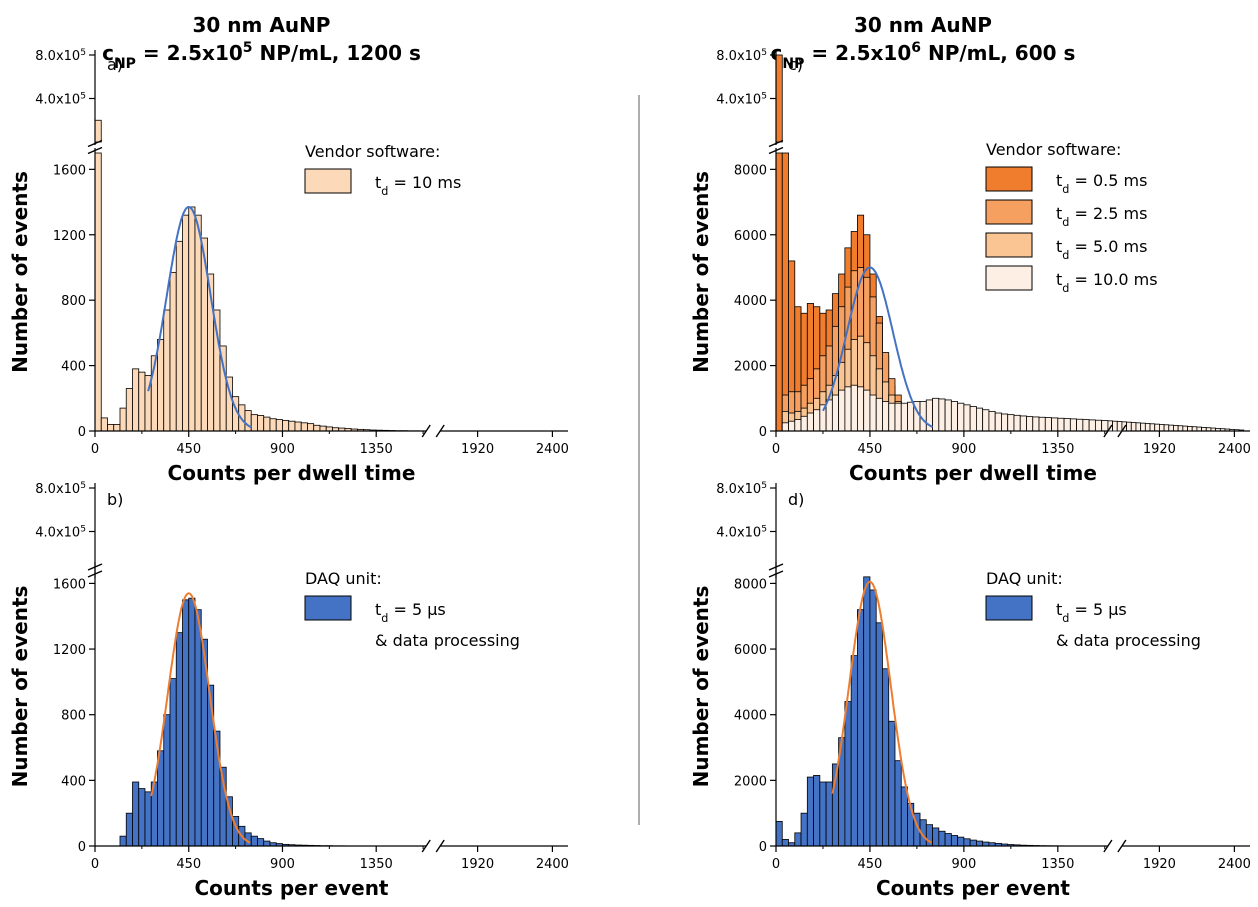 This screenshot has width=1258, height=907. Describe the element at coordinates (973, 473) in the screenshot. I see `x-axis-label: Counts per dwell time` at that location.